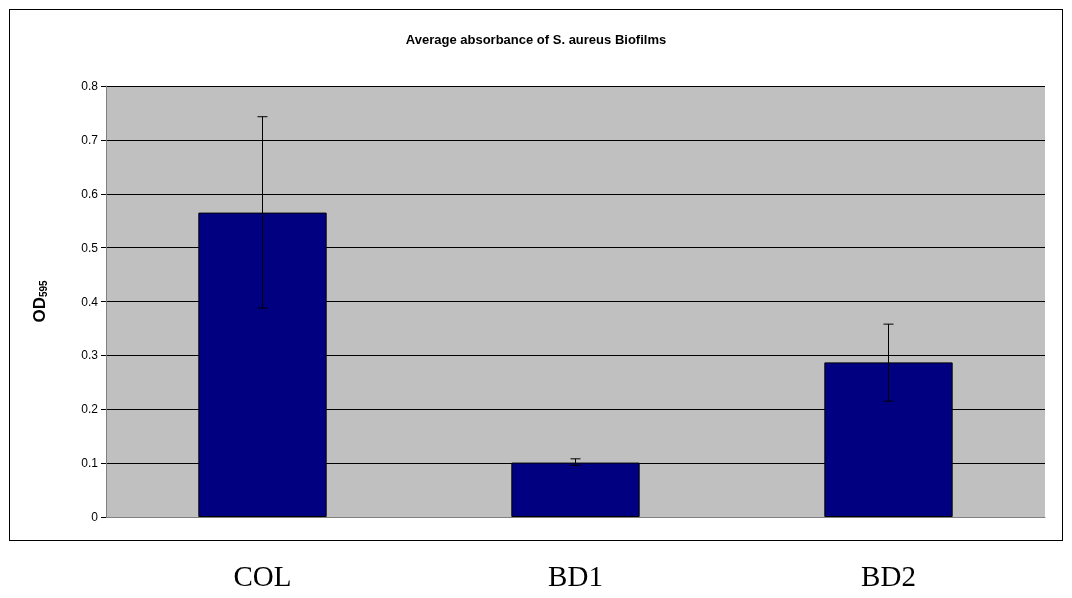 This screenshot has height=598, width=1072. Describe the element at coordinates (90, 139) in the screenshot. I see `y-tick-label: 0.7` at that location.